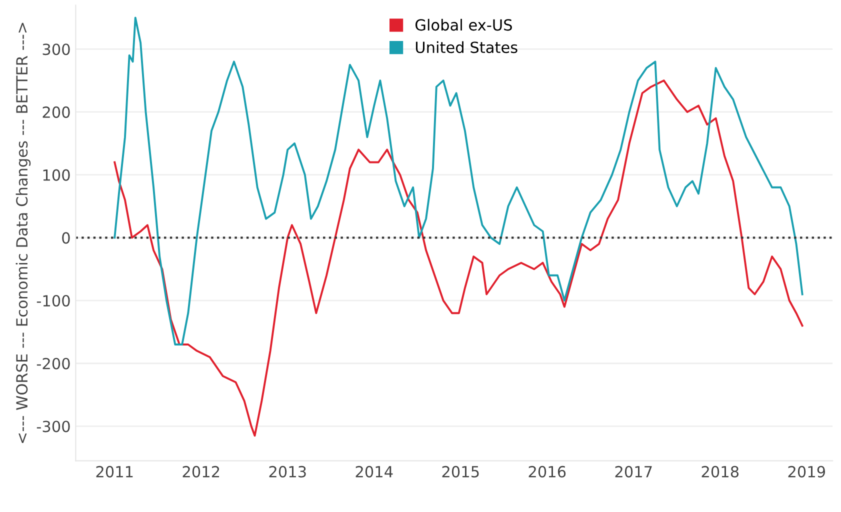 The image size is (841, 512). I want to click on x-tick-label: 2012, so click(201, 472).